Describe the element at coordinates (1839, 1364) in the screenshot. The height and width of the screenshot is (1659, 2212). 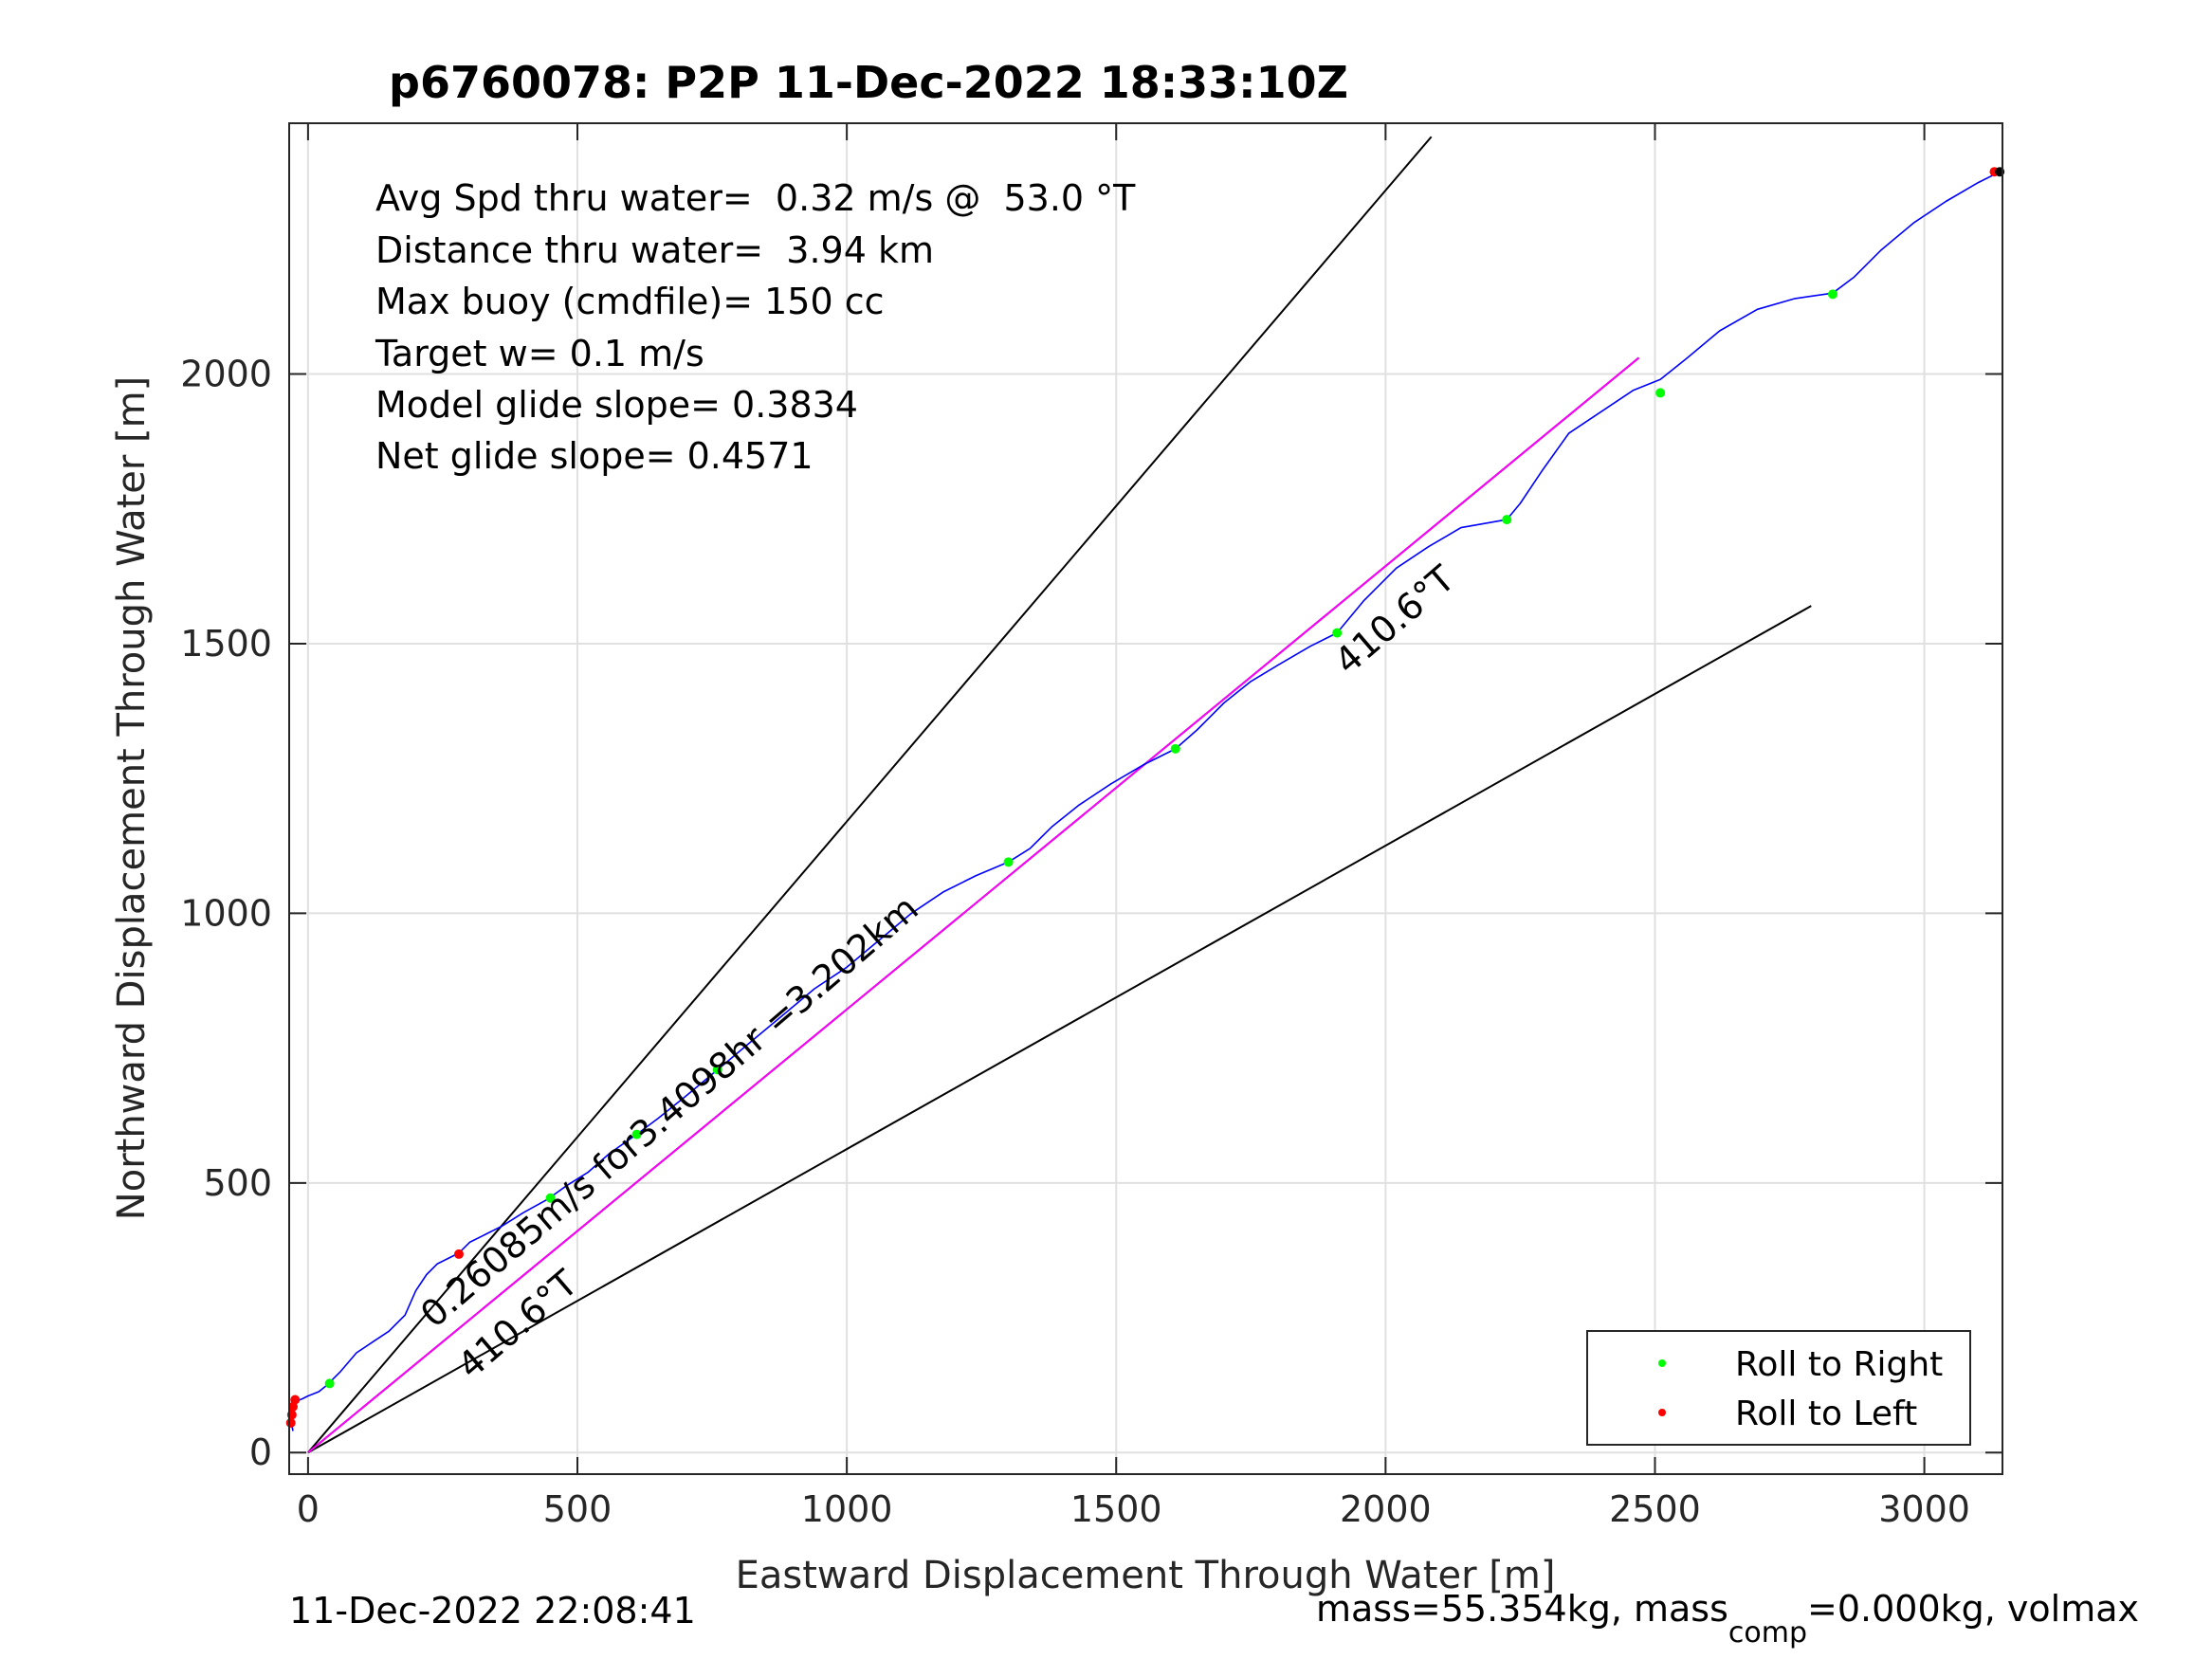
I see `legend-roll-right-label: Roll to Right` at that location.